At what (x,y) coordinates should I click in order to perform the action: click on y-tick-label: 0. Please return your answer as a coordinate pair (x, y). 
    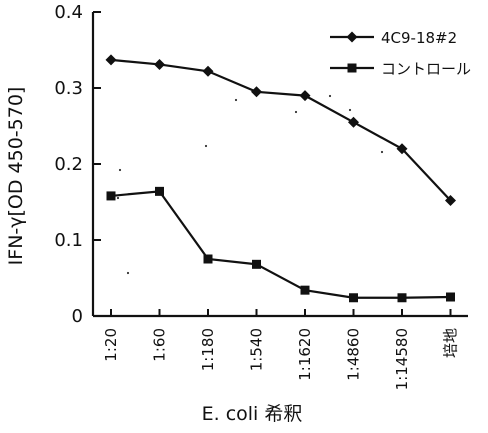
    Looking at the image, I should click on (77, 316).